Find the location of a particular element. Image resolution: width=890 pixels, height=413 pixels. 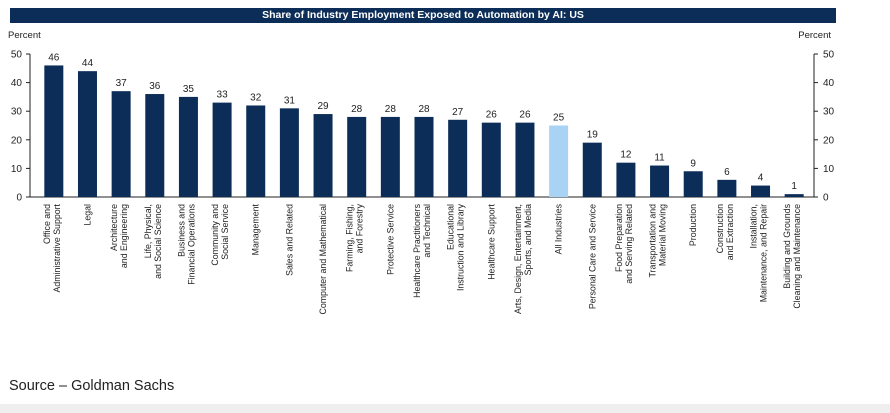

category-label: Computer and Mathematical is located at coordinates (323, 259).